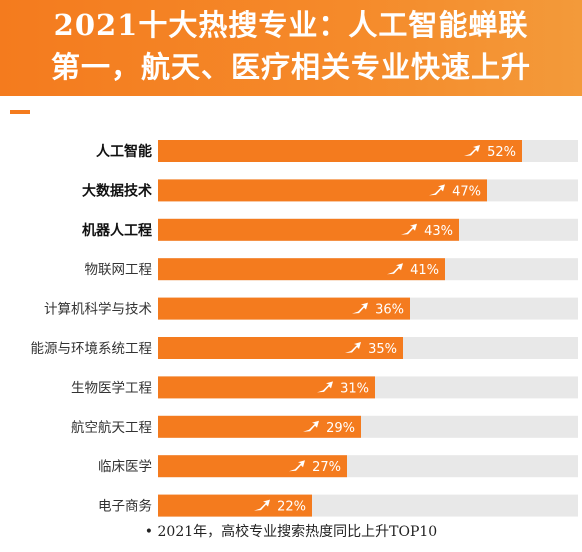  Describe the element at coordinates (340, 428) in the screenshot. I see `value-label: 29%` at that location.